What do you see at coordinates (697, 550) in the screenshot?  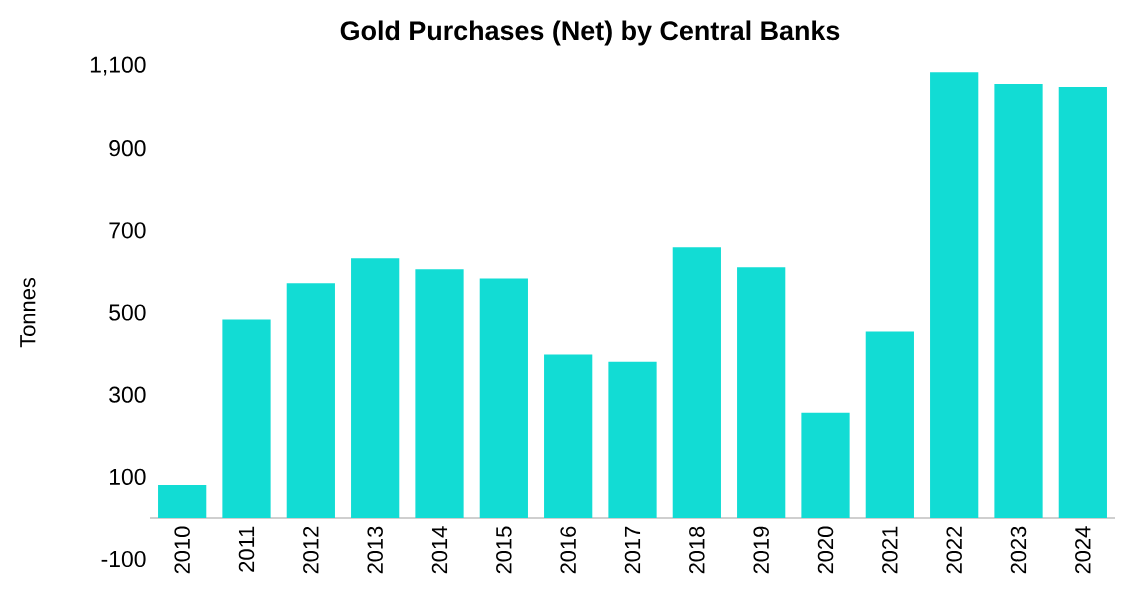 I see `x-tick-label: 2018` at bounding box center [697, 550].